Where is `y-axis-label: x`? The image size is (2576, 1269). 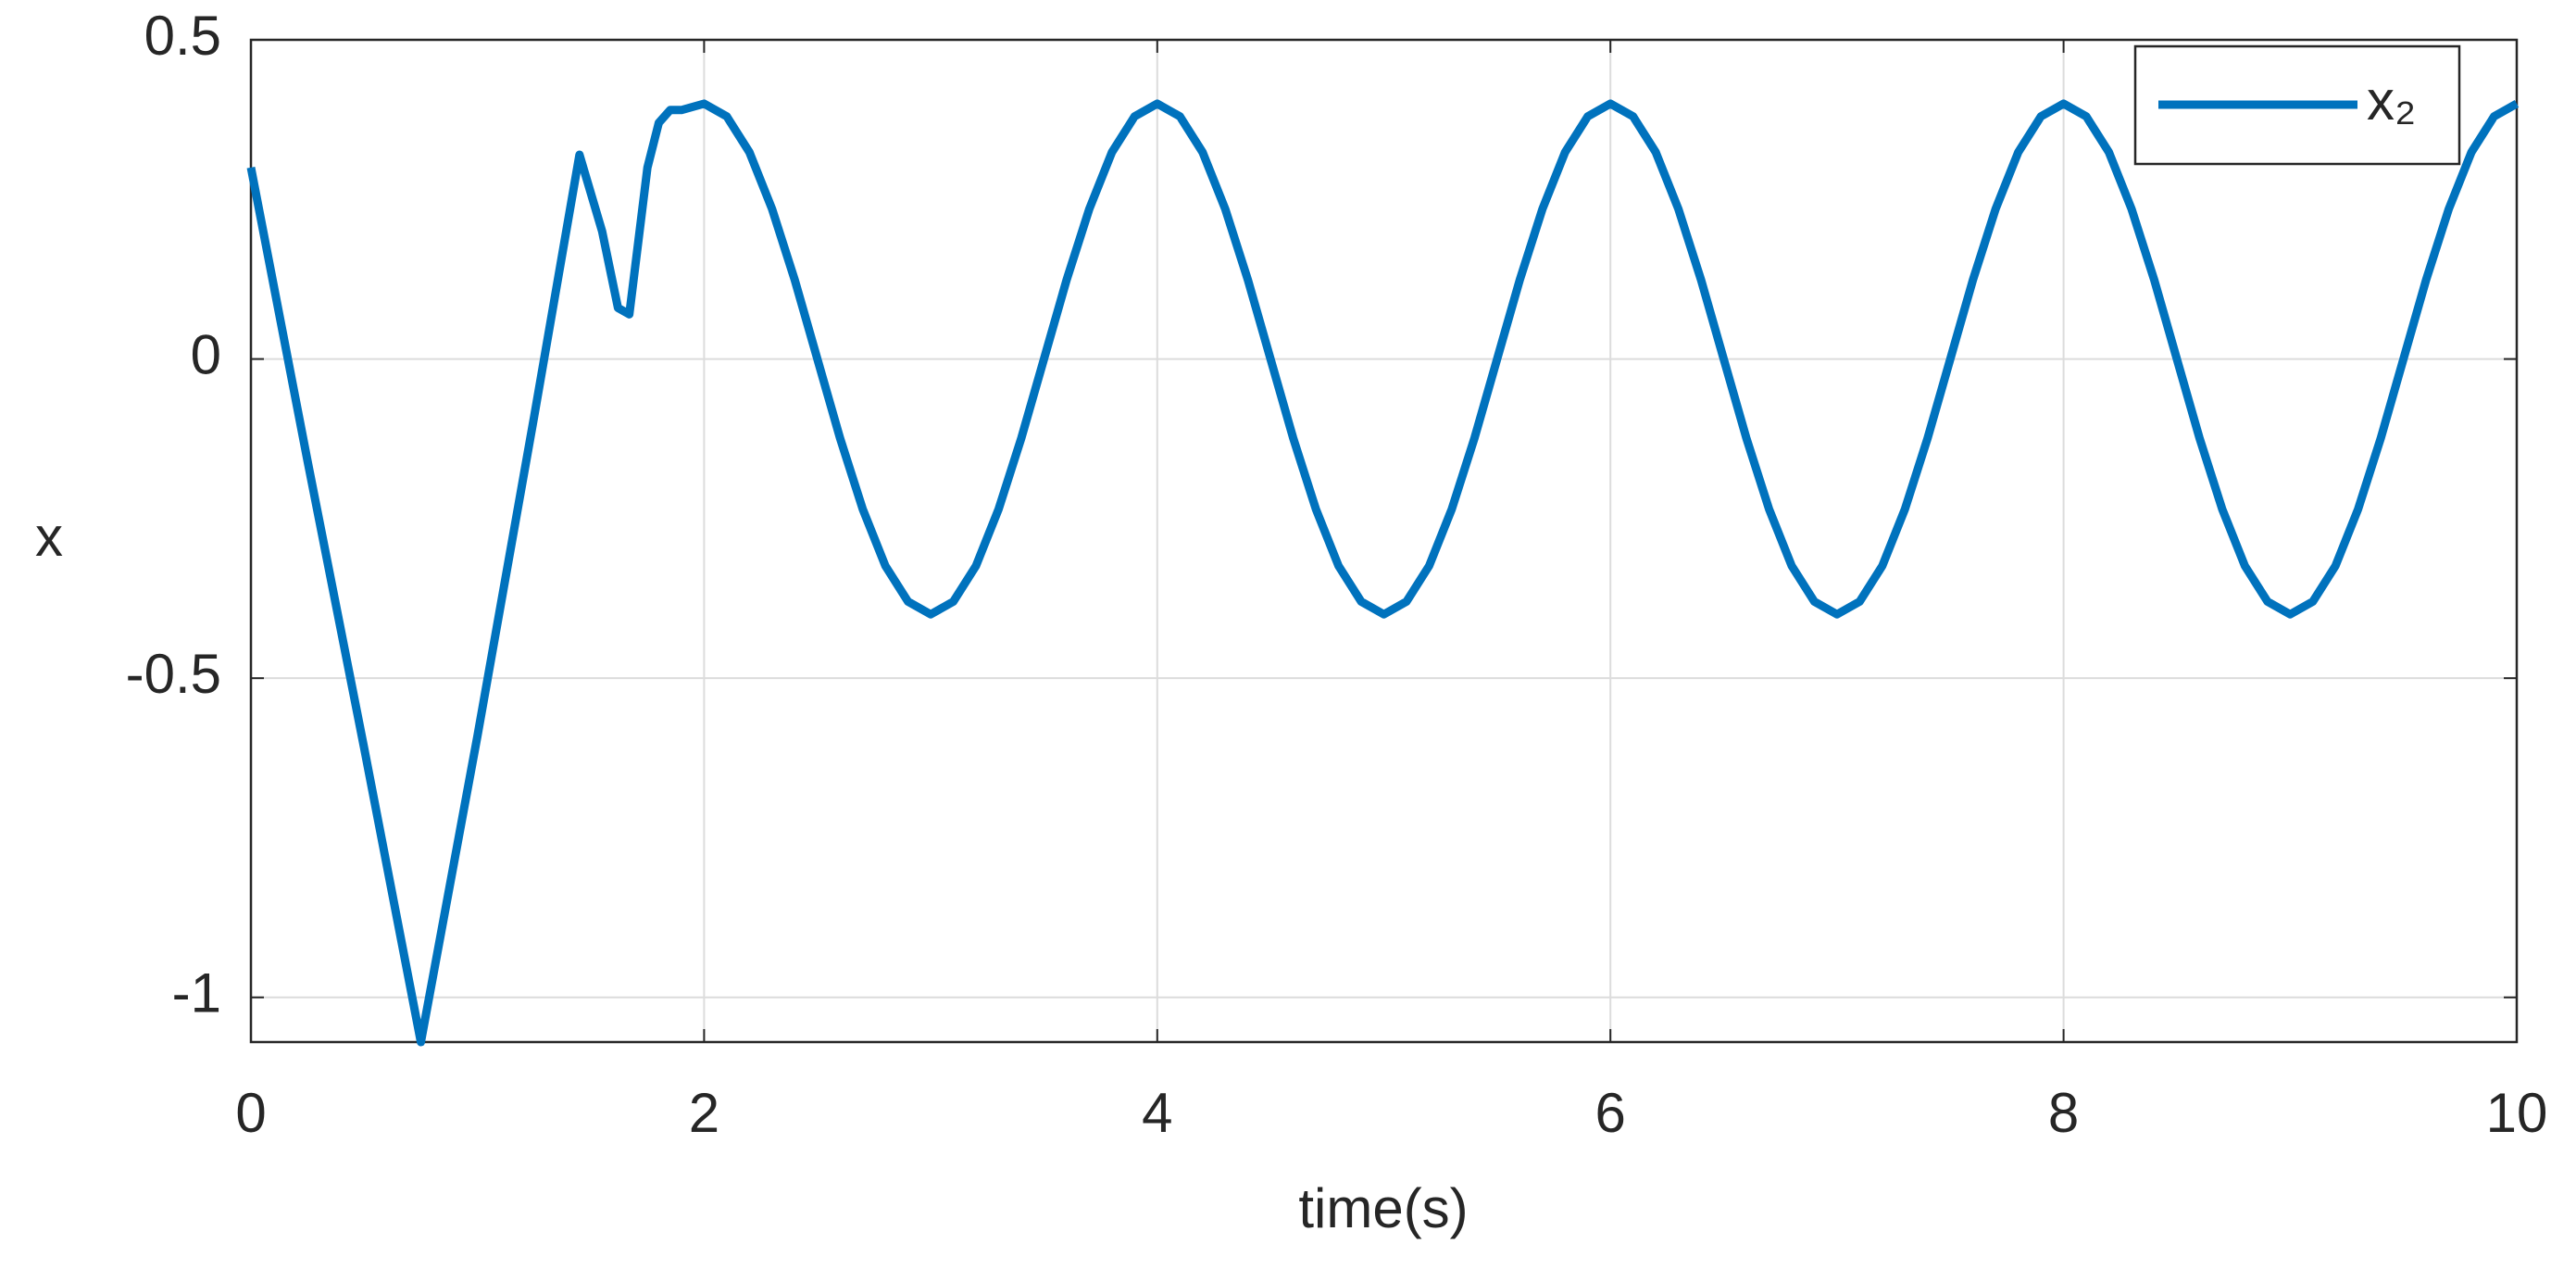
y-axis-label: x is located at coordinates (49, 537).